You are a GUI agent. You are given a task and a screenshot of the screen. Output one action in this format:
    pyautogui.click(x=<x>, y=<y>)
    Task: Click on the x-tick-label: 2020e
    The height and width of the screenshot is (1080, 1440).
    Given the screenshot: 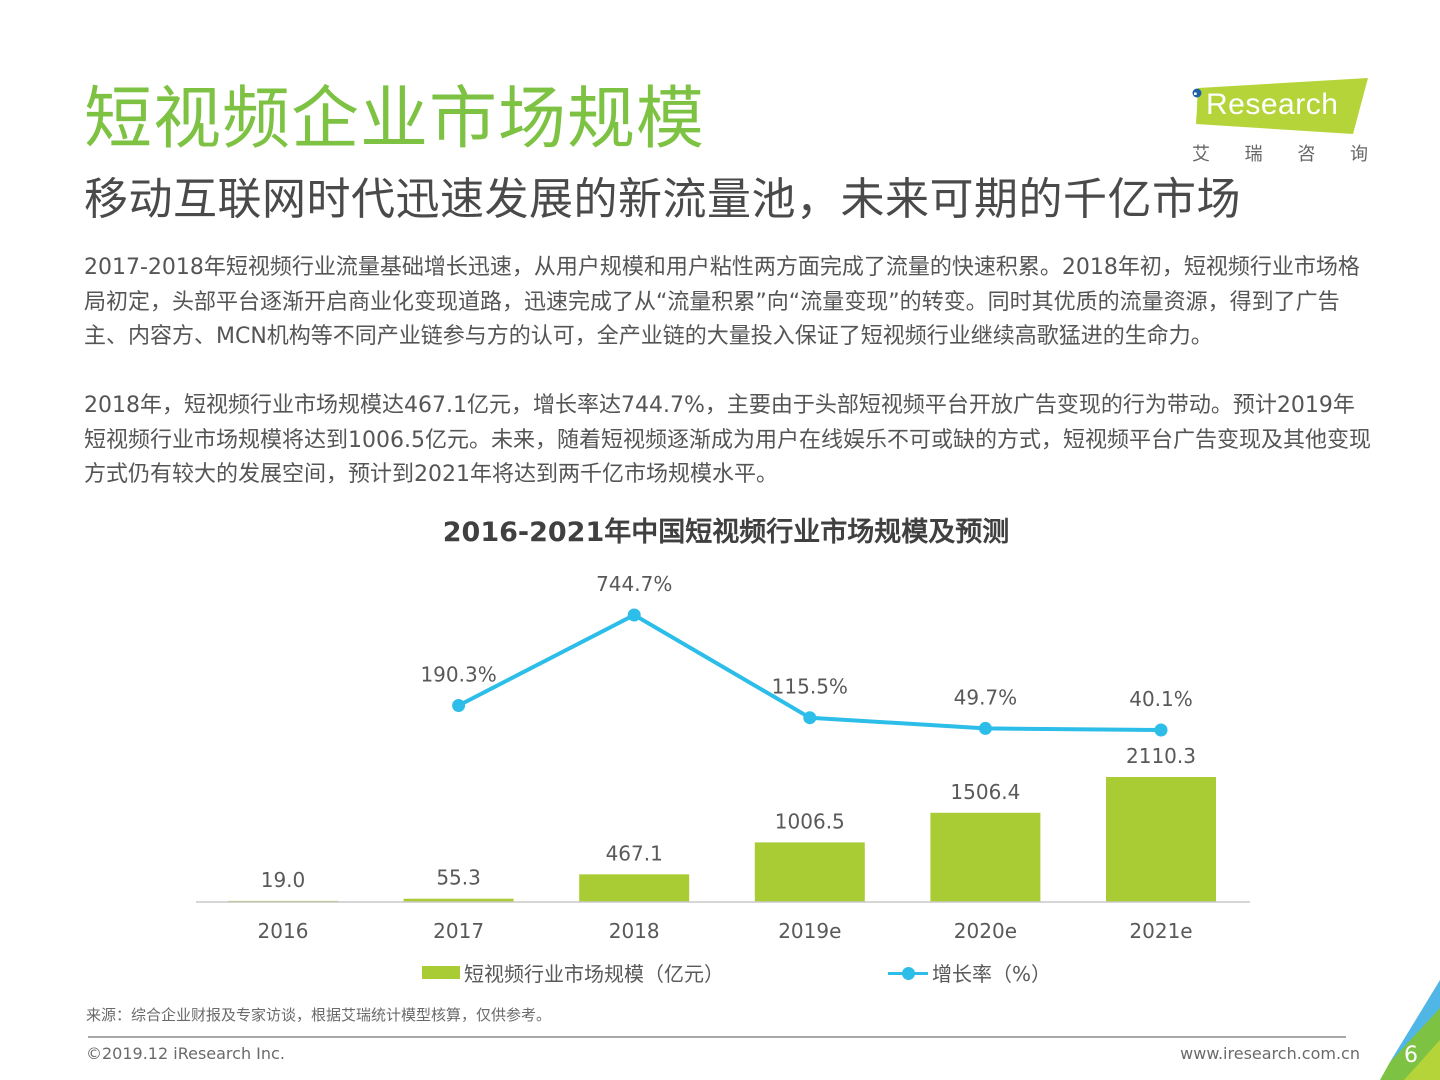 What is the action you would take?
    pyautogui.click(x=985, y=931)
    